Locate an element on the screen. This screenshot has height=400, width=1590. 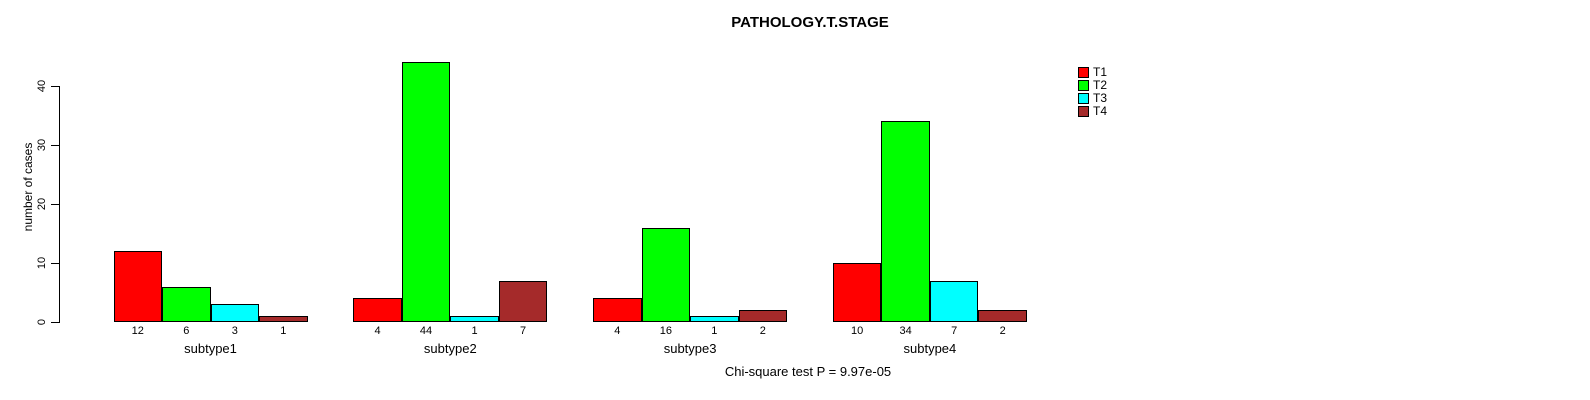
bar-value-label: 6 is located at coordinates (186, 331).